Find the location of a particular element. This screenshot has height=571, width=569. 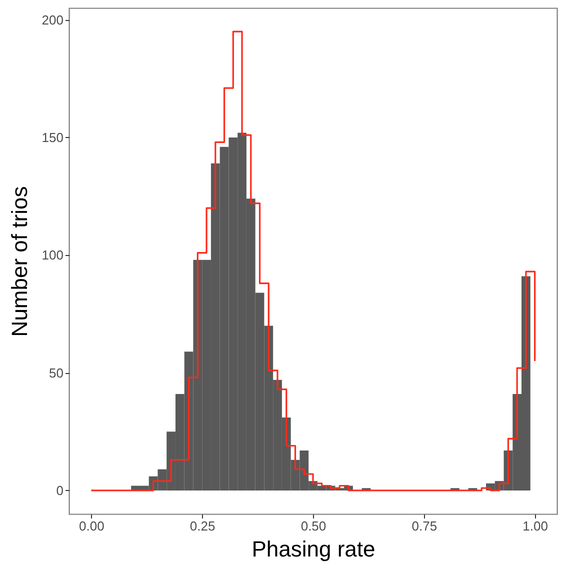

x-axis-title: Phasing rate is located at coordinates (314, 549).